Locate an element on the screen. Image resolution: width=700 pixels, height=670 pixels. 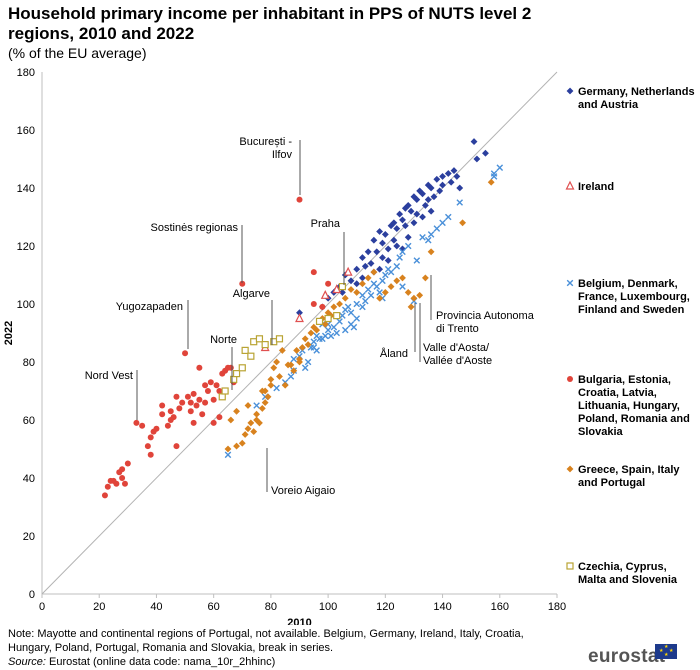
y-tick-label: 120 is located at coordinates (26, 247).